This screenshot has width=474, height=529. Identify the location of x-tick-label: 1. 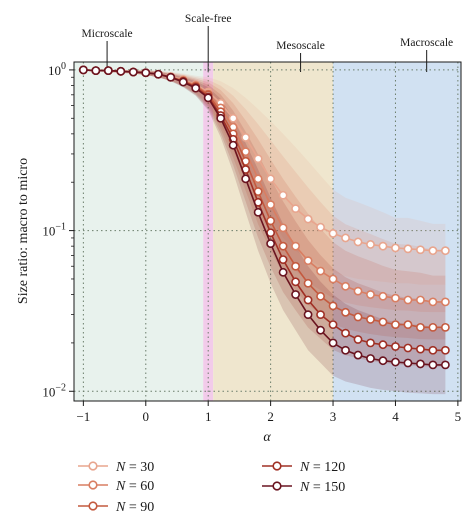
(208, 416).